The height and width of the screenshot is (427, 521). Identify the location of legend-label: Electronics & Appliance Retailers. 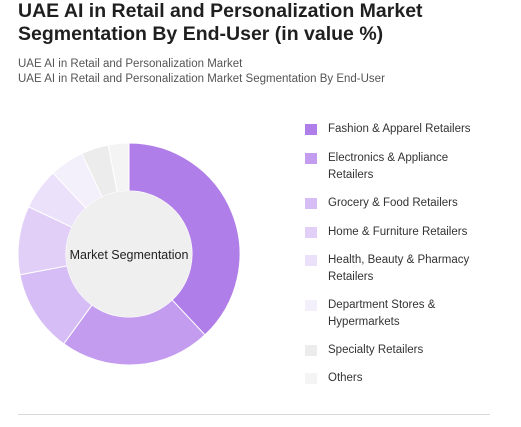
(388, 166).